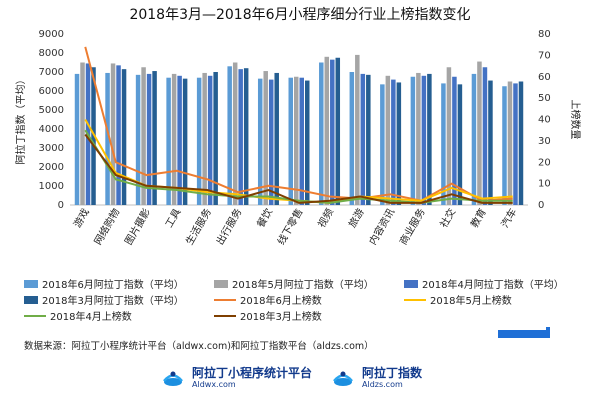 This screenshot has width=600, height=402. Describe the element at coordinates (544, 34) in the screenshot. I see `y2-tick-label: 80` at that location.